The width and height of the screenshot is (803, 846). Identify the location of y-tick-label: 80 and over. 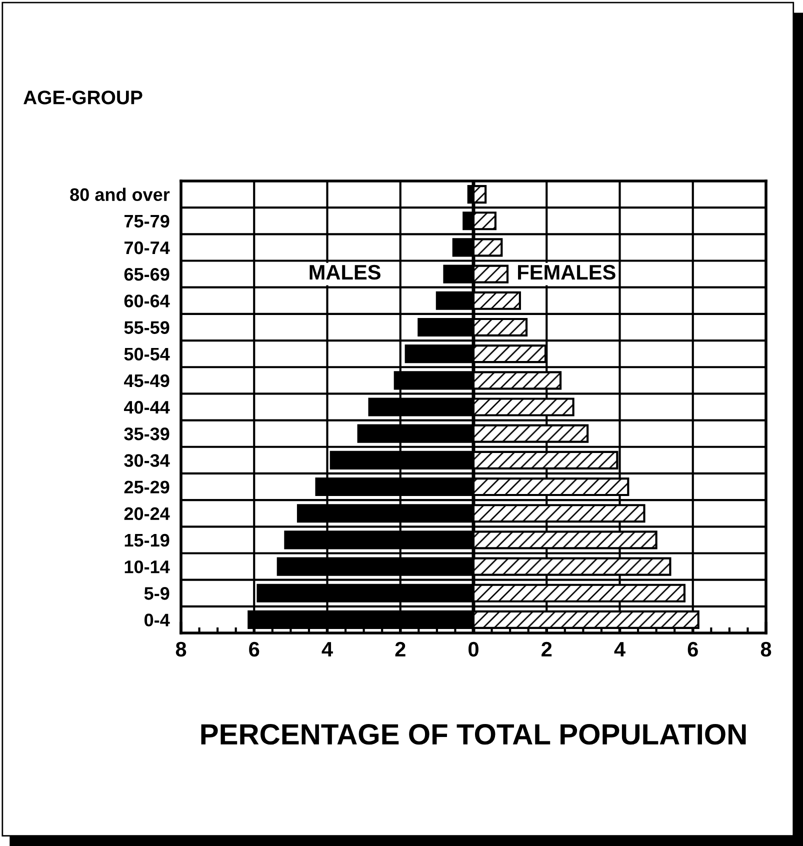
(120, 195).